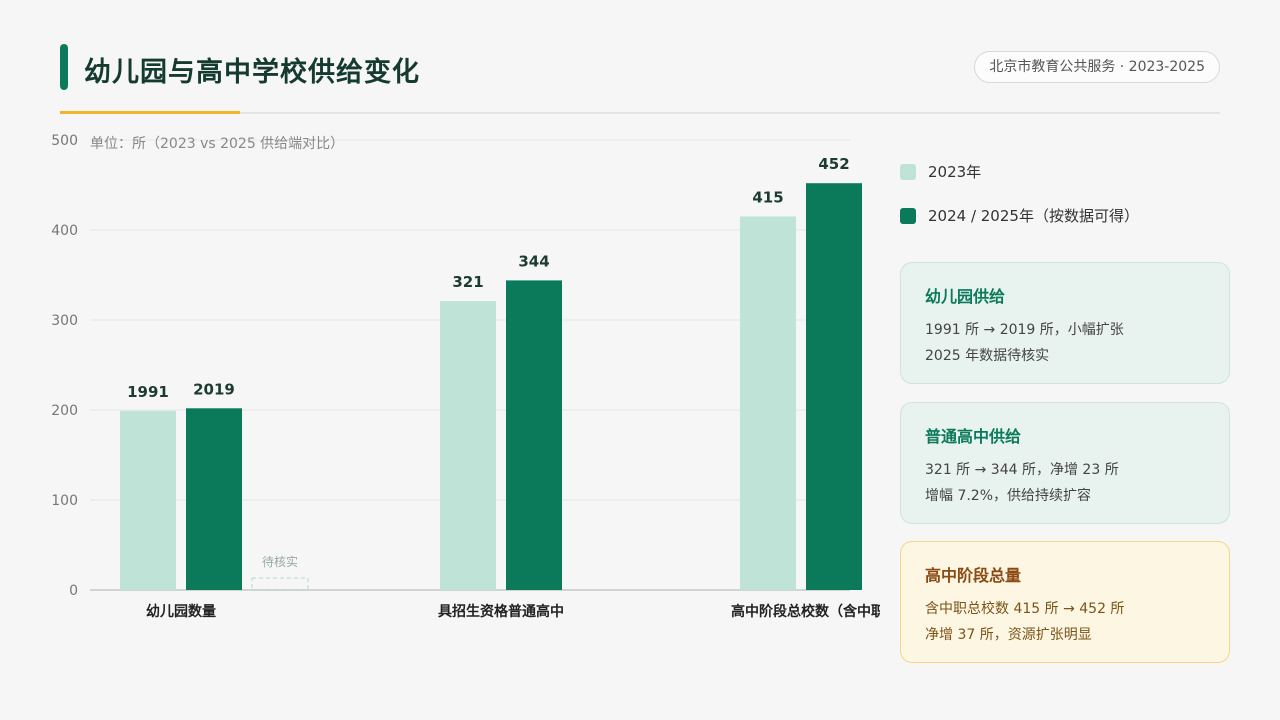 This screenshot has width=1280, height=720. Describe the element at coordinates (1097, 67) in the screenshot. I see `source-tag: 北京市教育公共服务 · 2023-2025` at that location.